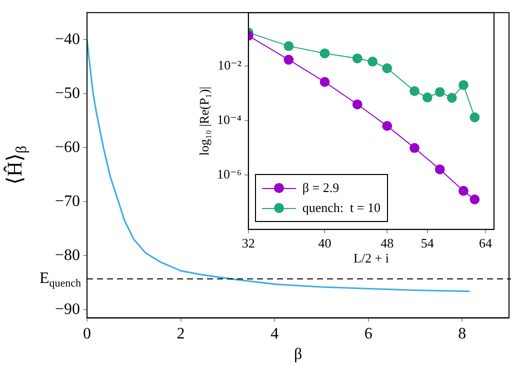 This screenshot has width=511, height=381. I want to click on x-tick-label: 32, so click(248, 243).